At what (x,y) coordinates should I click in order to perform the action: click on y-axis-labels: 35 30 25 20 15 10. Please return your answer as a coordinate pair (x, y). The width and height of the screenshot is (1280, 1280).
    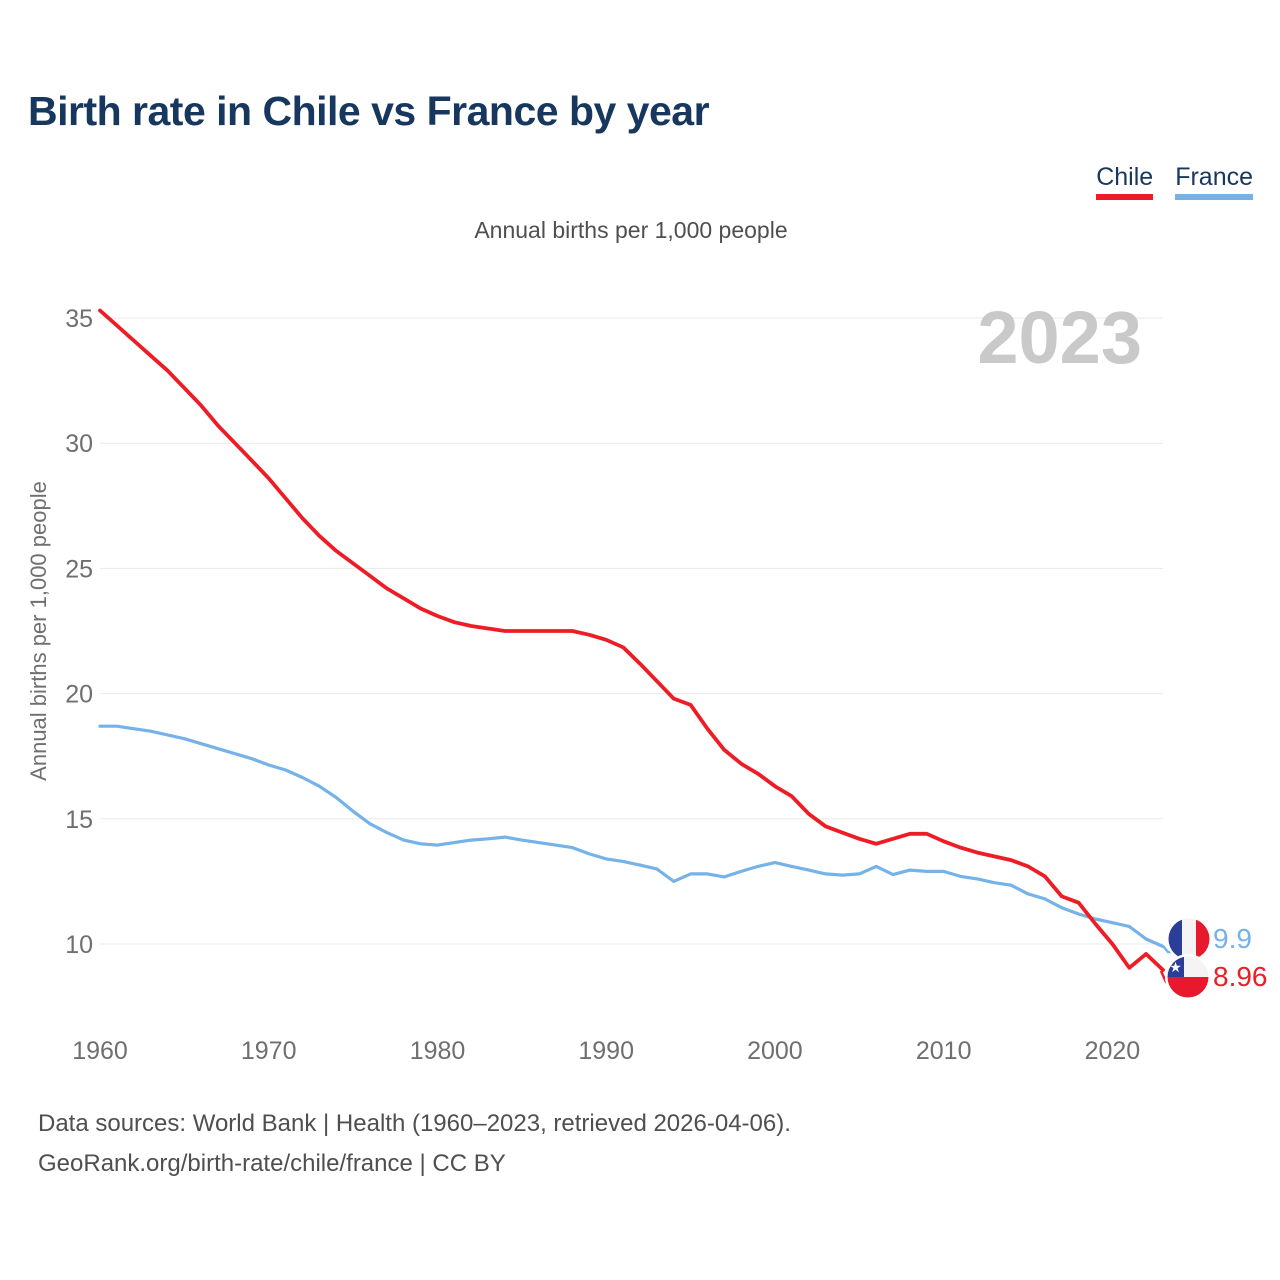
    Looking at the image, I should click on (79, 632).